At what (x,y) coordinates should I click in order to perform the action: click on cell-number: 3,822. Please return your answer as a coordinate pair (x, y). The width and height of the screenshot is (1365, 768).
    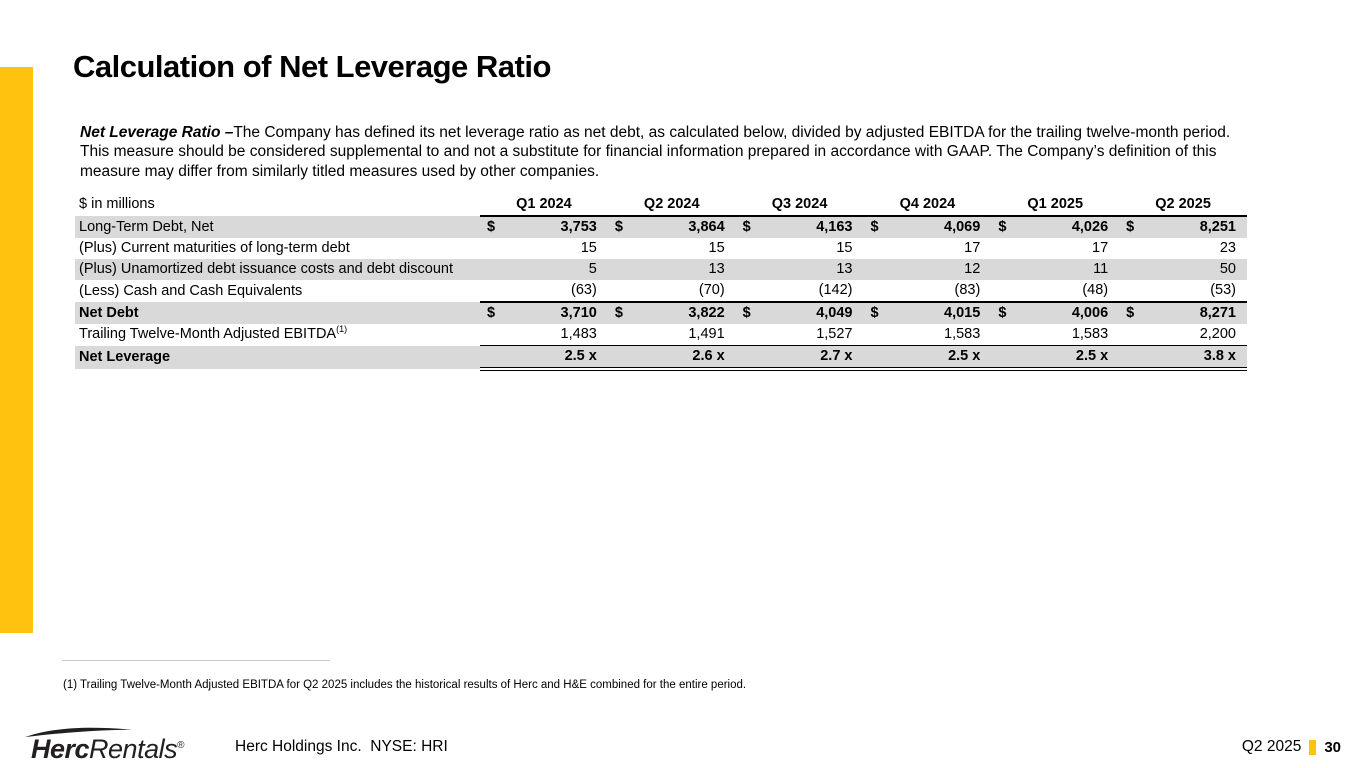
    Looking at the image, I should click on (706, 313).